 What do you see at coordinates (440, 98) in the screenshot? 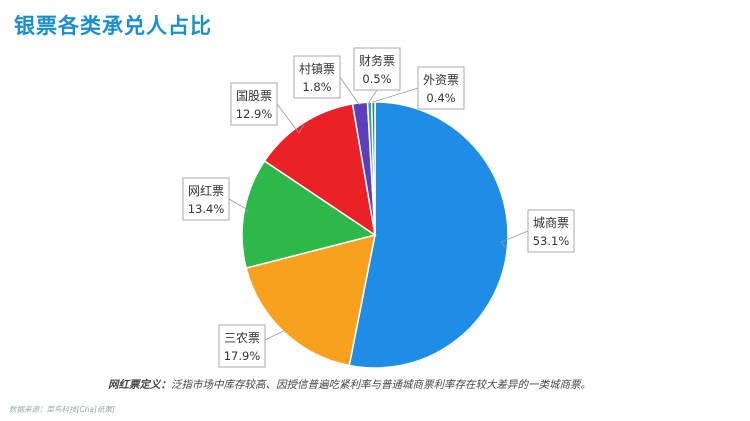
I see `slice-value-label: 0.4%` at bounding box center [440, 98].